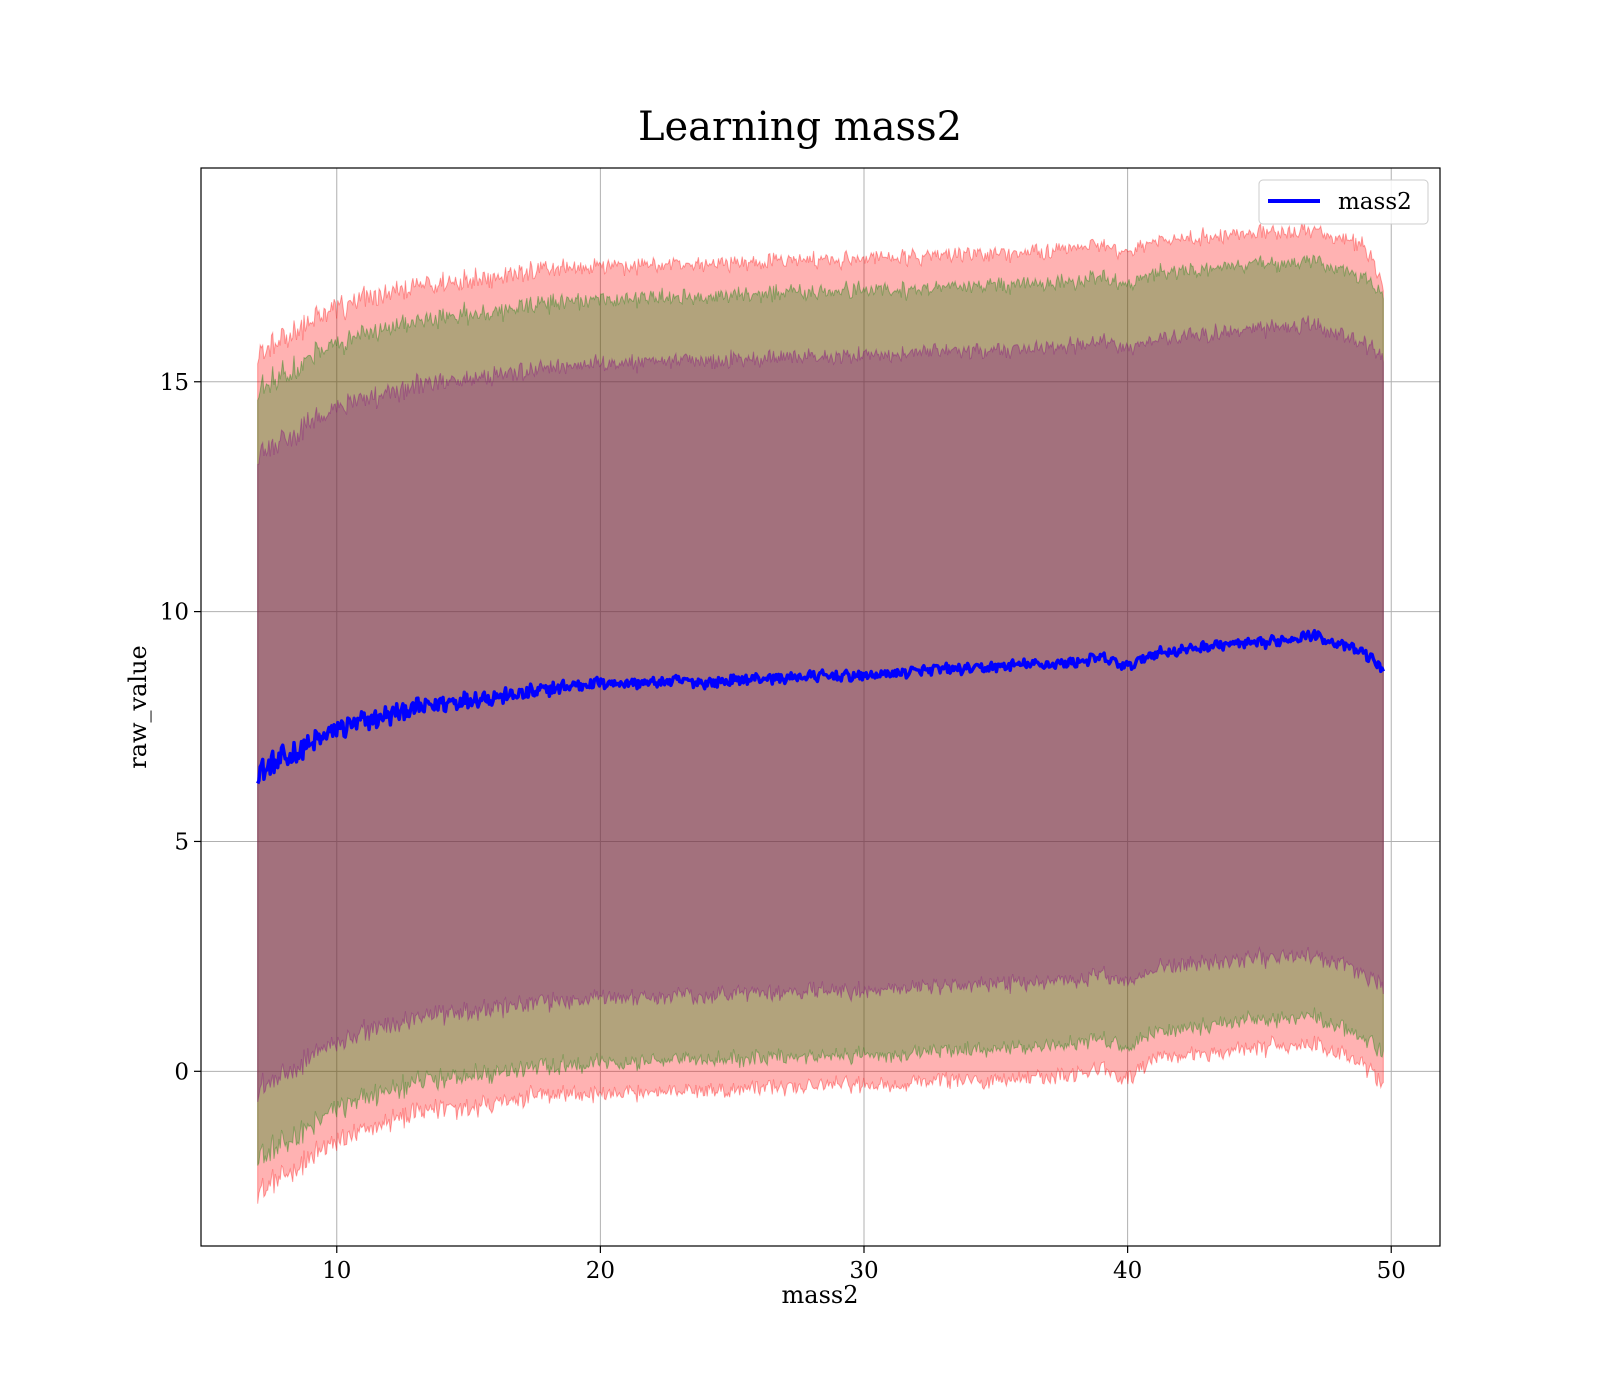  Describe the element at coordinates (1375, 202) in the screenshot. I see `legend-label-mass2: mass2` at that location.